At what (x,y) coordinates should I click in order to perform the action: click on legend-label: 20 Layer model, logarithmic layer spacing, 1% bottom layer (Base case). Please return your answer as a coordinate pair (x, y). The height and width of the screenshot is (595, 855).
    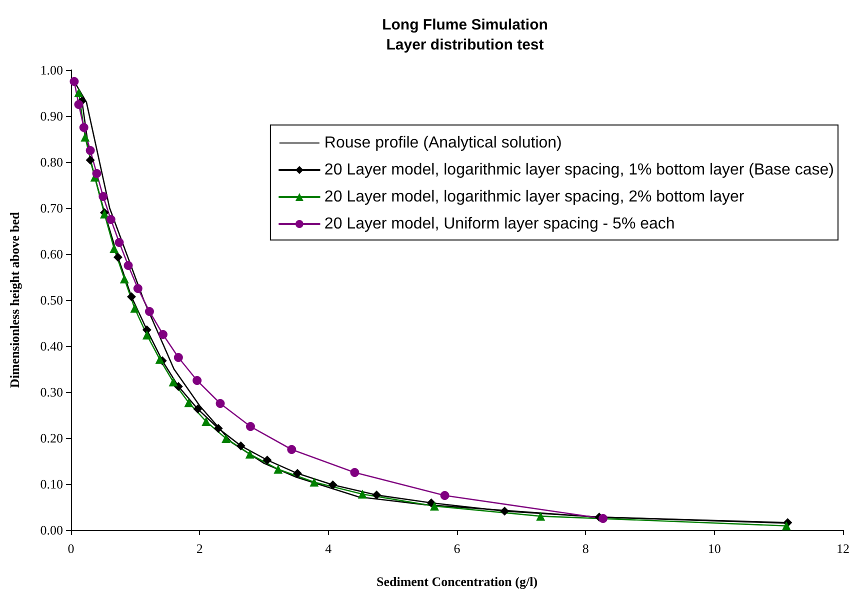
    Looking at the image, I should click on (579, 170).